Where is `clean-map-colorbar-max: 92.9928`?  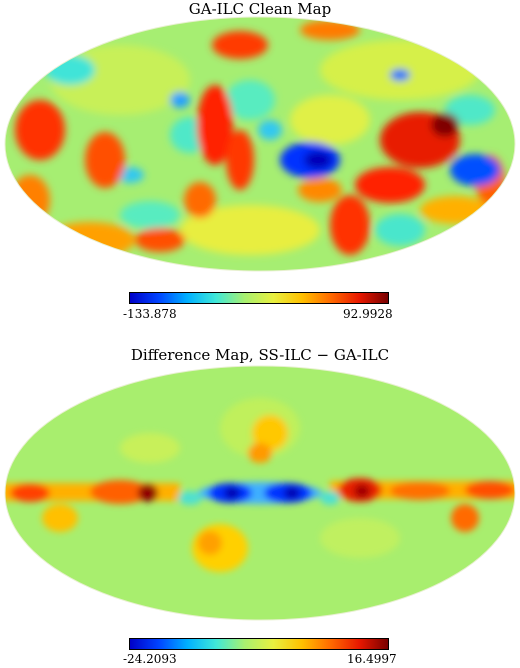
clean-map-colorbar-max: 92.9928 is located at coordinates (368, 314).